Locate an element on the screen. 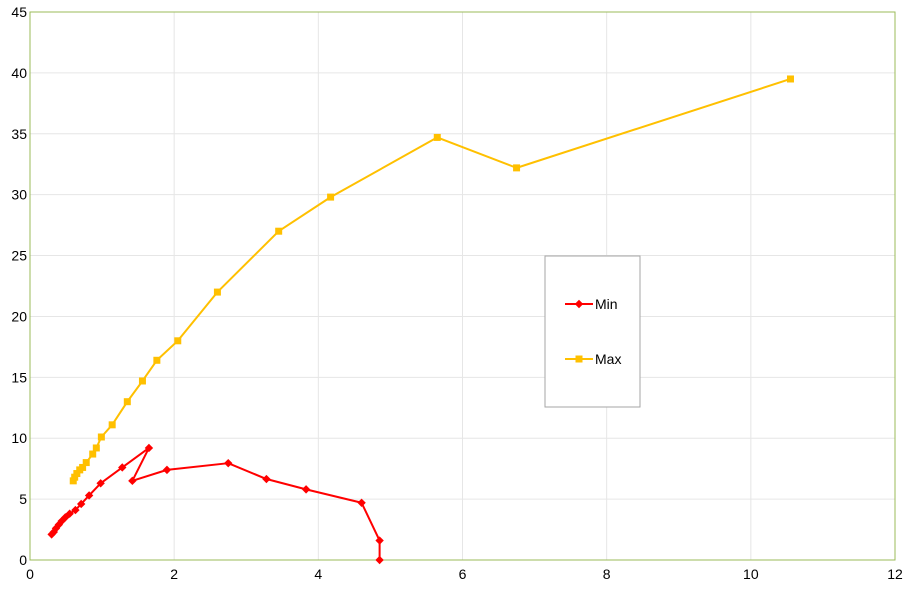 Image resolution: width=910 pixels, height=600 pixels. y-tick-label: 45 is located at coordinates (19, 12).